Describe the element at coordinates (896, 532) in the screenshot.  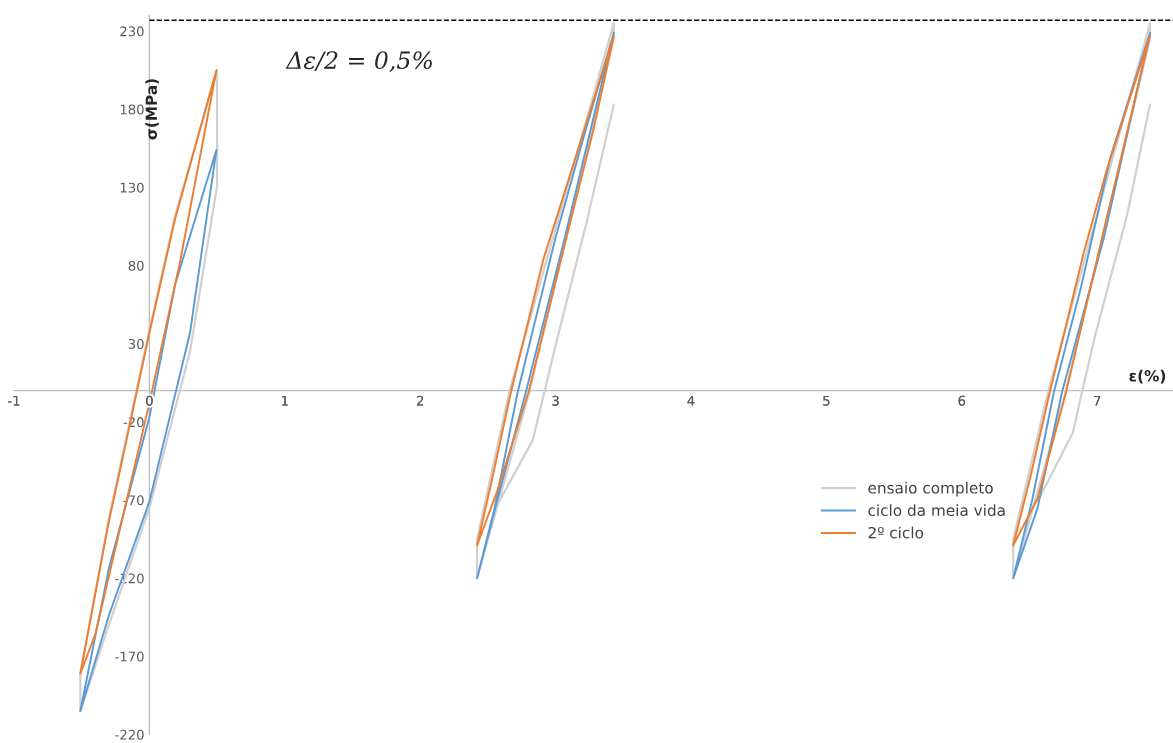
I see `legend-label: 2º ciclo` at that location.